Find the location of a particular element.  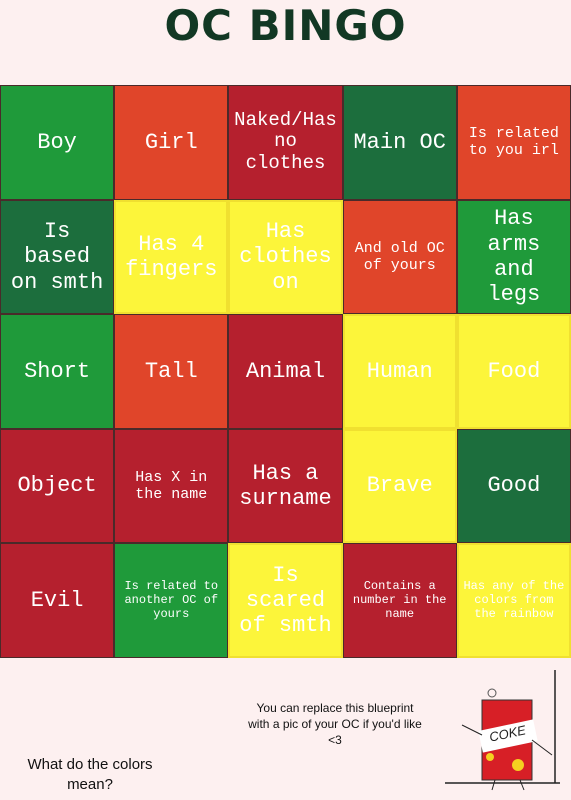

bingo-cell: Contains a number in the name is located at coordinates (399, 600).